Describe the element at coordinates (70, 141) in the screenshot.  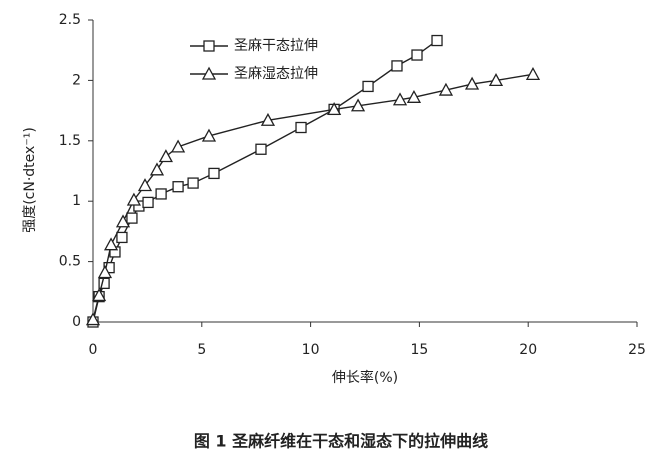
I see `y-tick-label: 1.5` at that location.